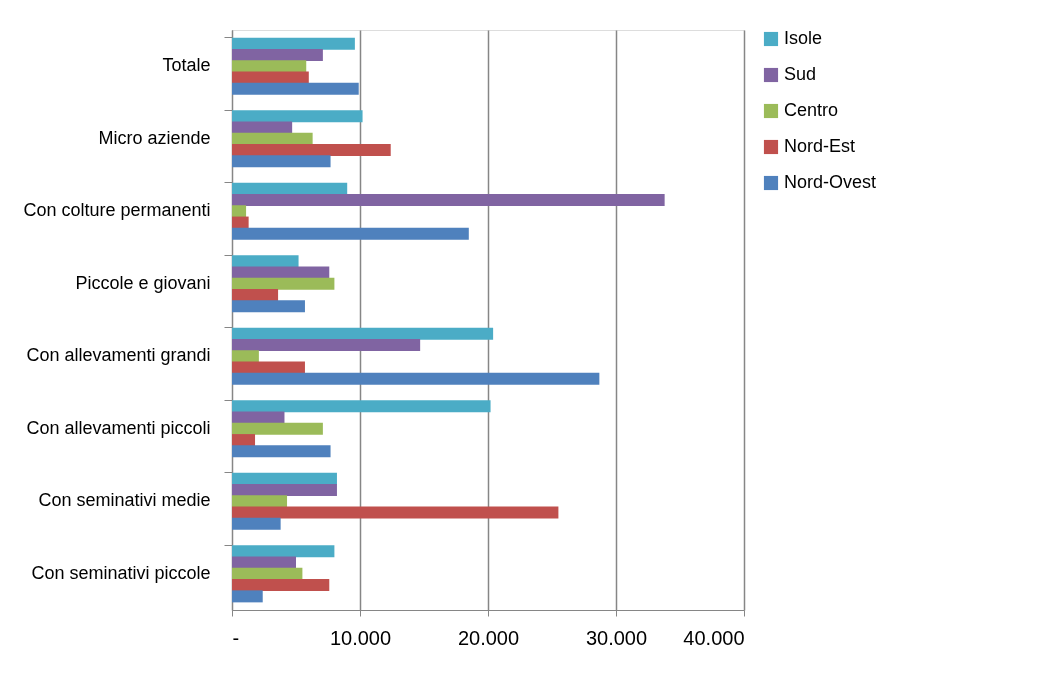 This screenshot has height=679, width=1064. I want to click on legend-label: Nord-Ovest, so click(830, 182).